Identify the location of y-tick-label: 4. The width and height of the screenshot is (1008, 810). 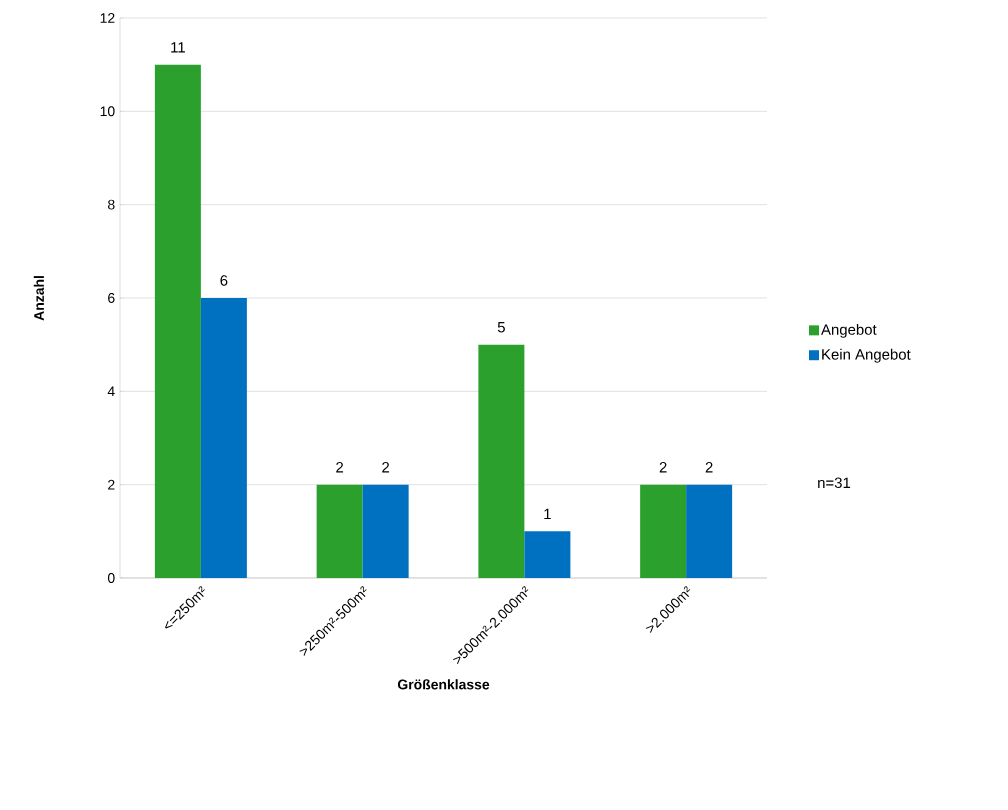
(111, 391).